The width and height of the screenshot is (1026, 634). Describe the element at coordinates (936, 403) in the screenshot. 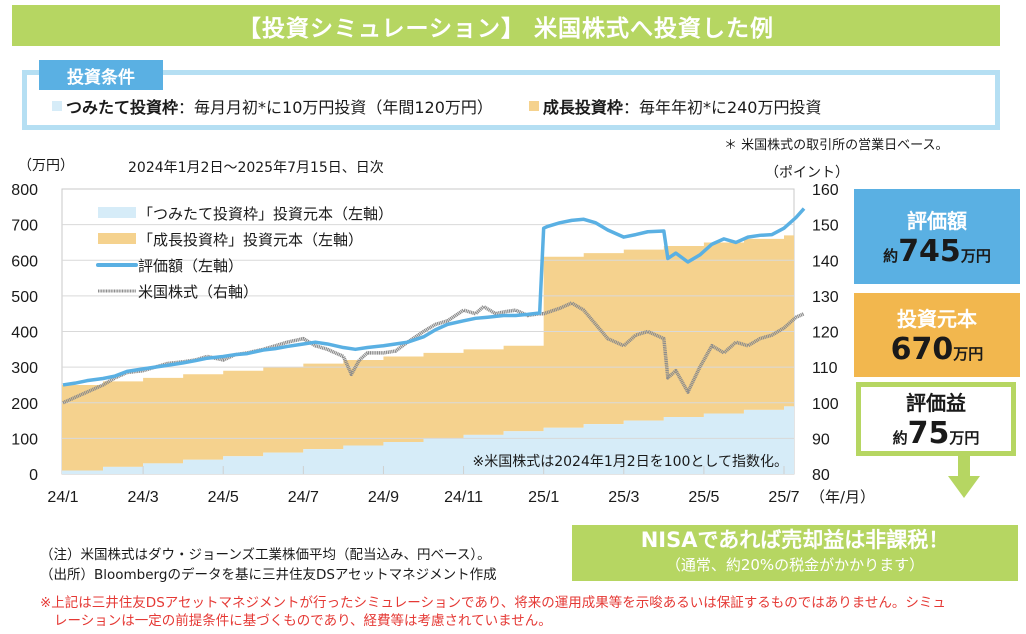

I see `gain-label: 評価益` at that location.